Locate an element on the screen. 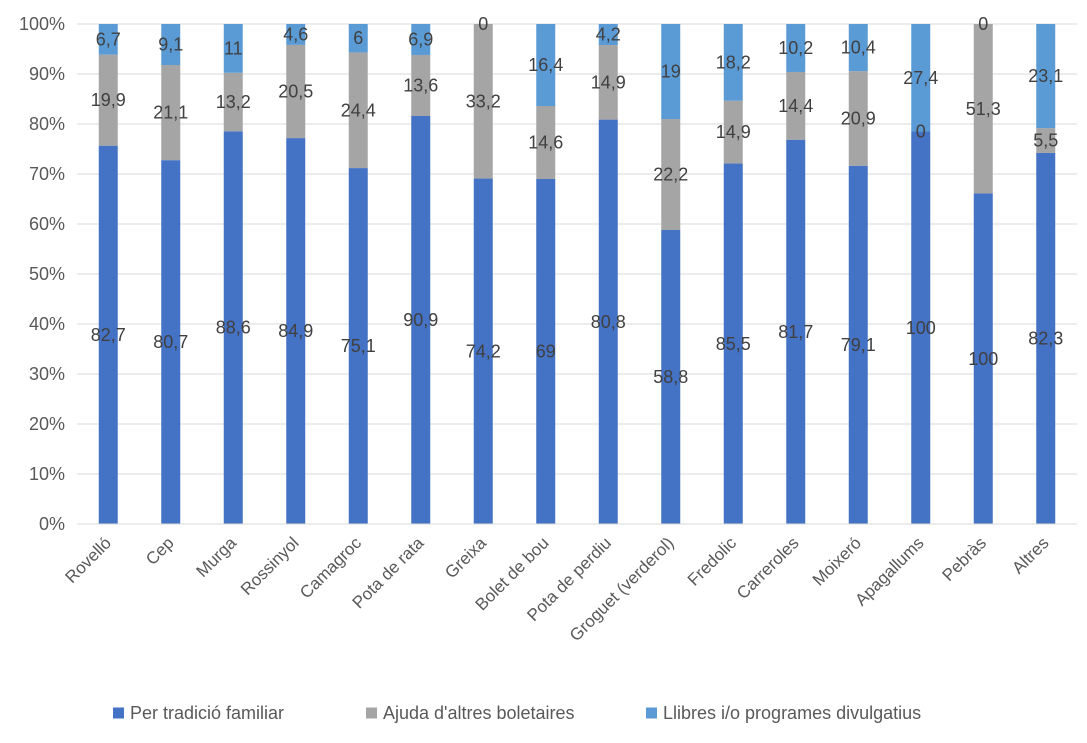 This screenshot has width=1087, height=743. data-label: 6,9 is located at coordinates (420, 39).